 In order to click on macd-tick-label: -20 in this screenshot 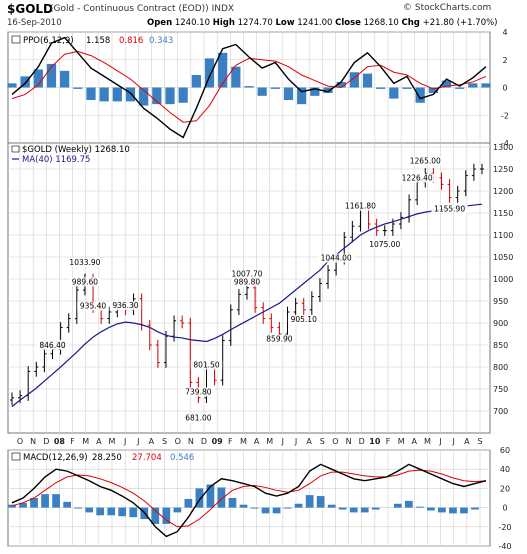, I will do `click(504, 527)`.